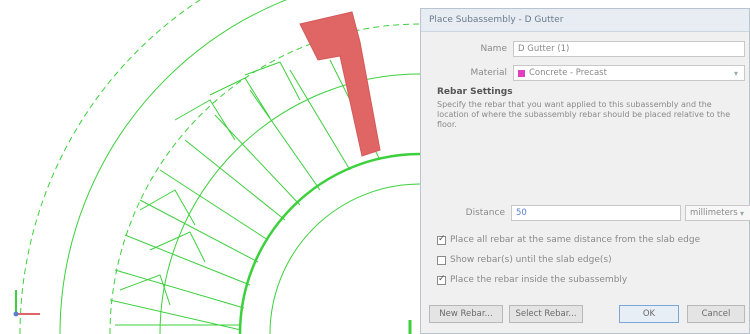 The image size is (750, 334). What do you see at coordinates (521, 73) in the screenshot?
I see `material-color-swatch` at bounding box center [521, 73].